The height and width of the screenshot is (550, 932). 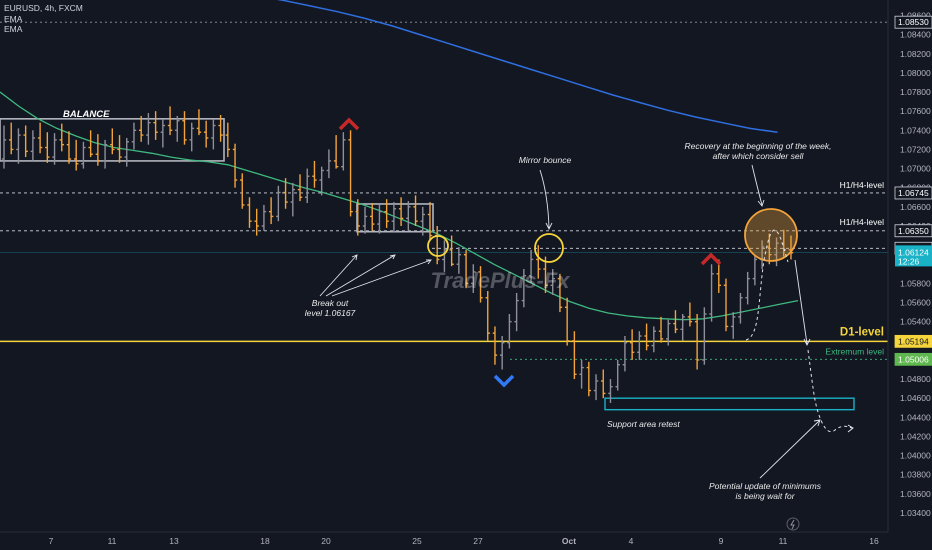 I want to click on price-tag: 1.08530, so click(x=913, y=22).